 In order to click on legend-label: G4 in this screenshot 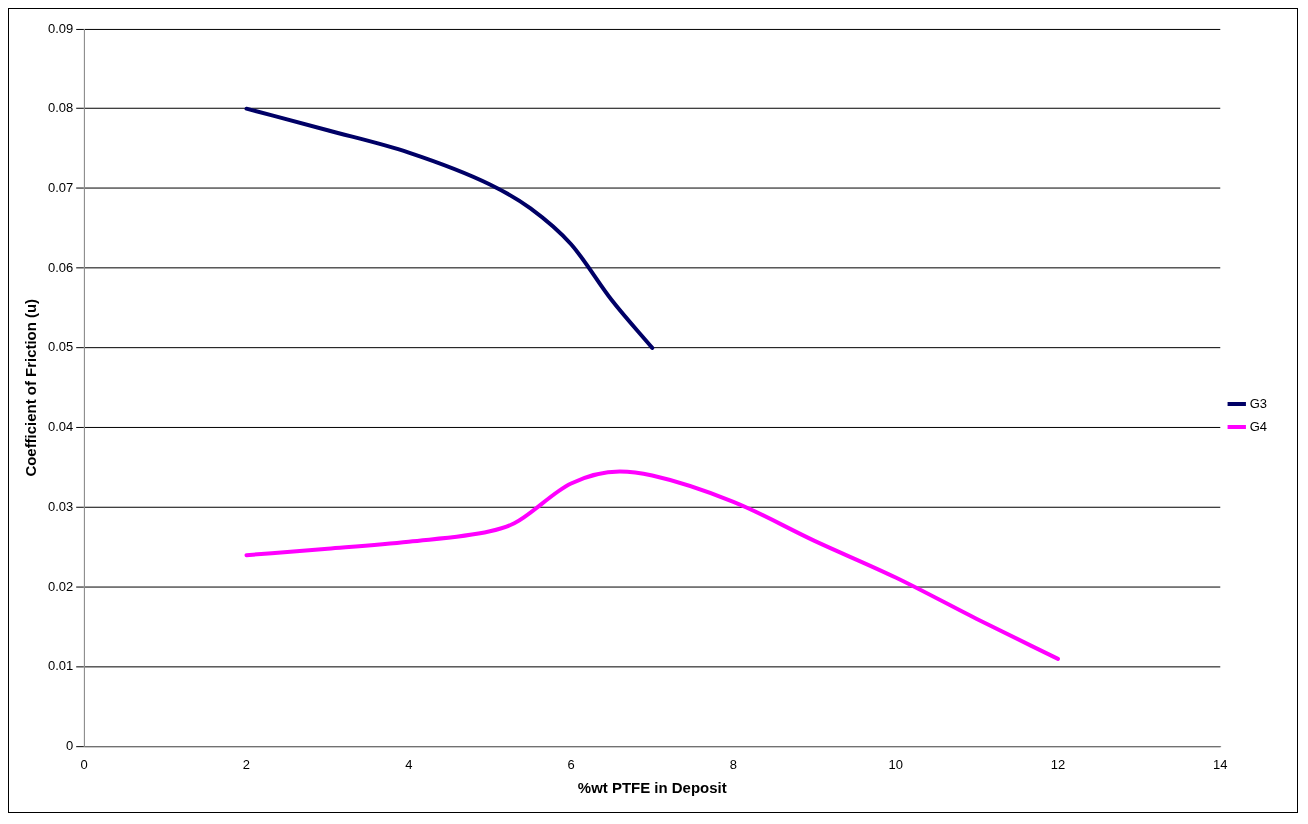, I will do `click(1258, 426)`.